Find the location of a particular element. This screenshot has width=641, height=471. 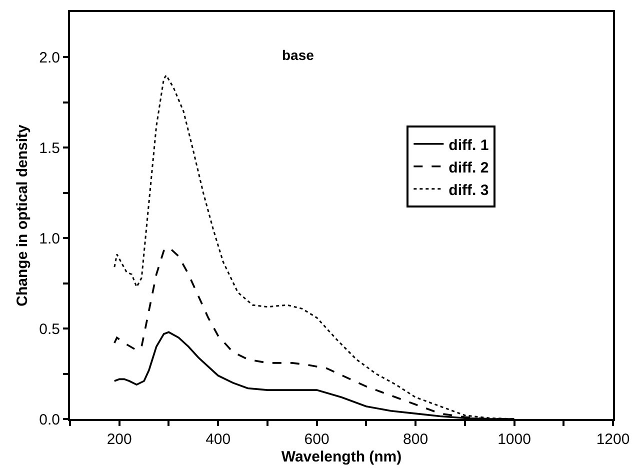

y-tick-label: 0.5 is located at coordinates (49, 329).